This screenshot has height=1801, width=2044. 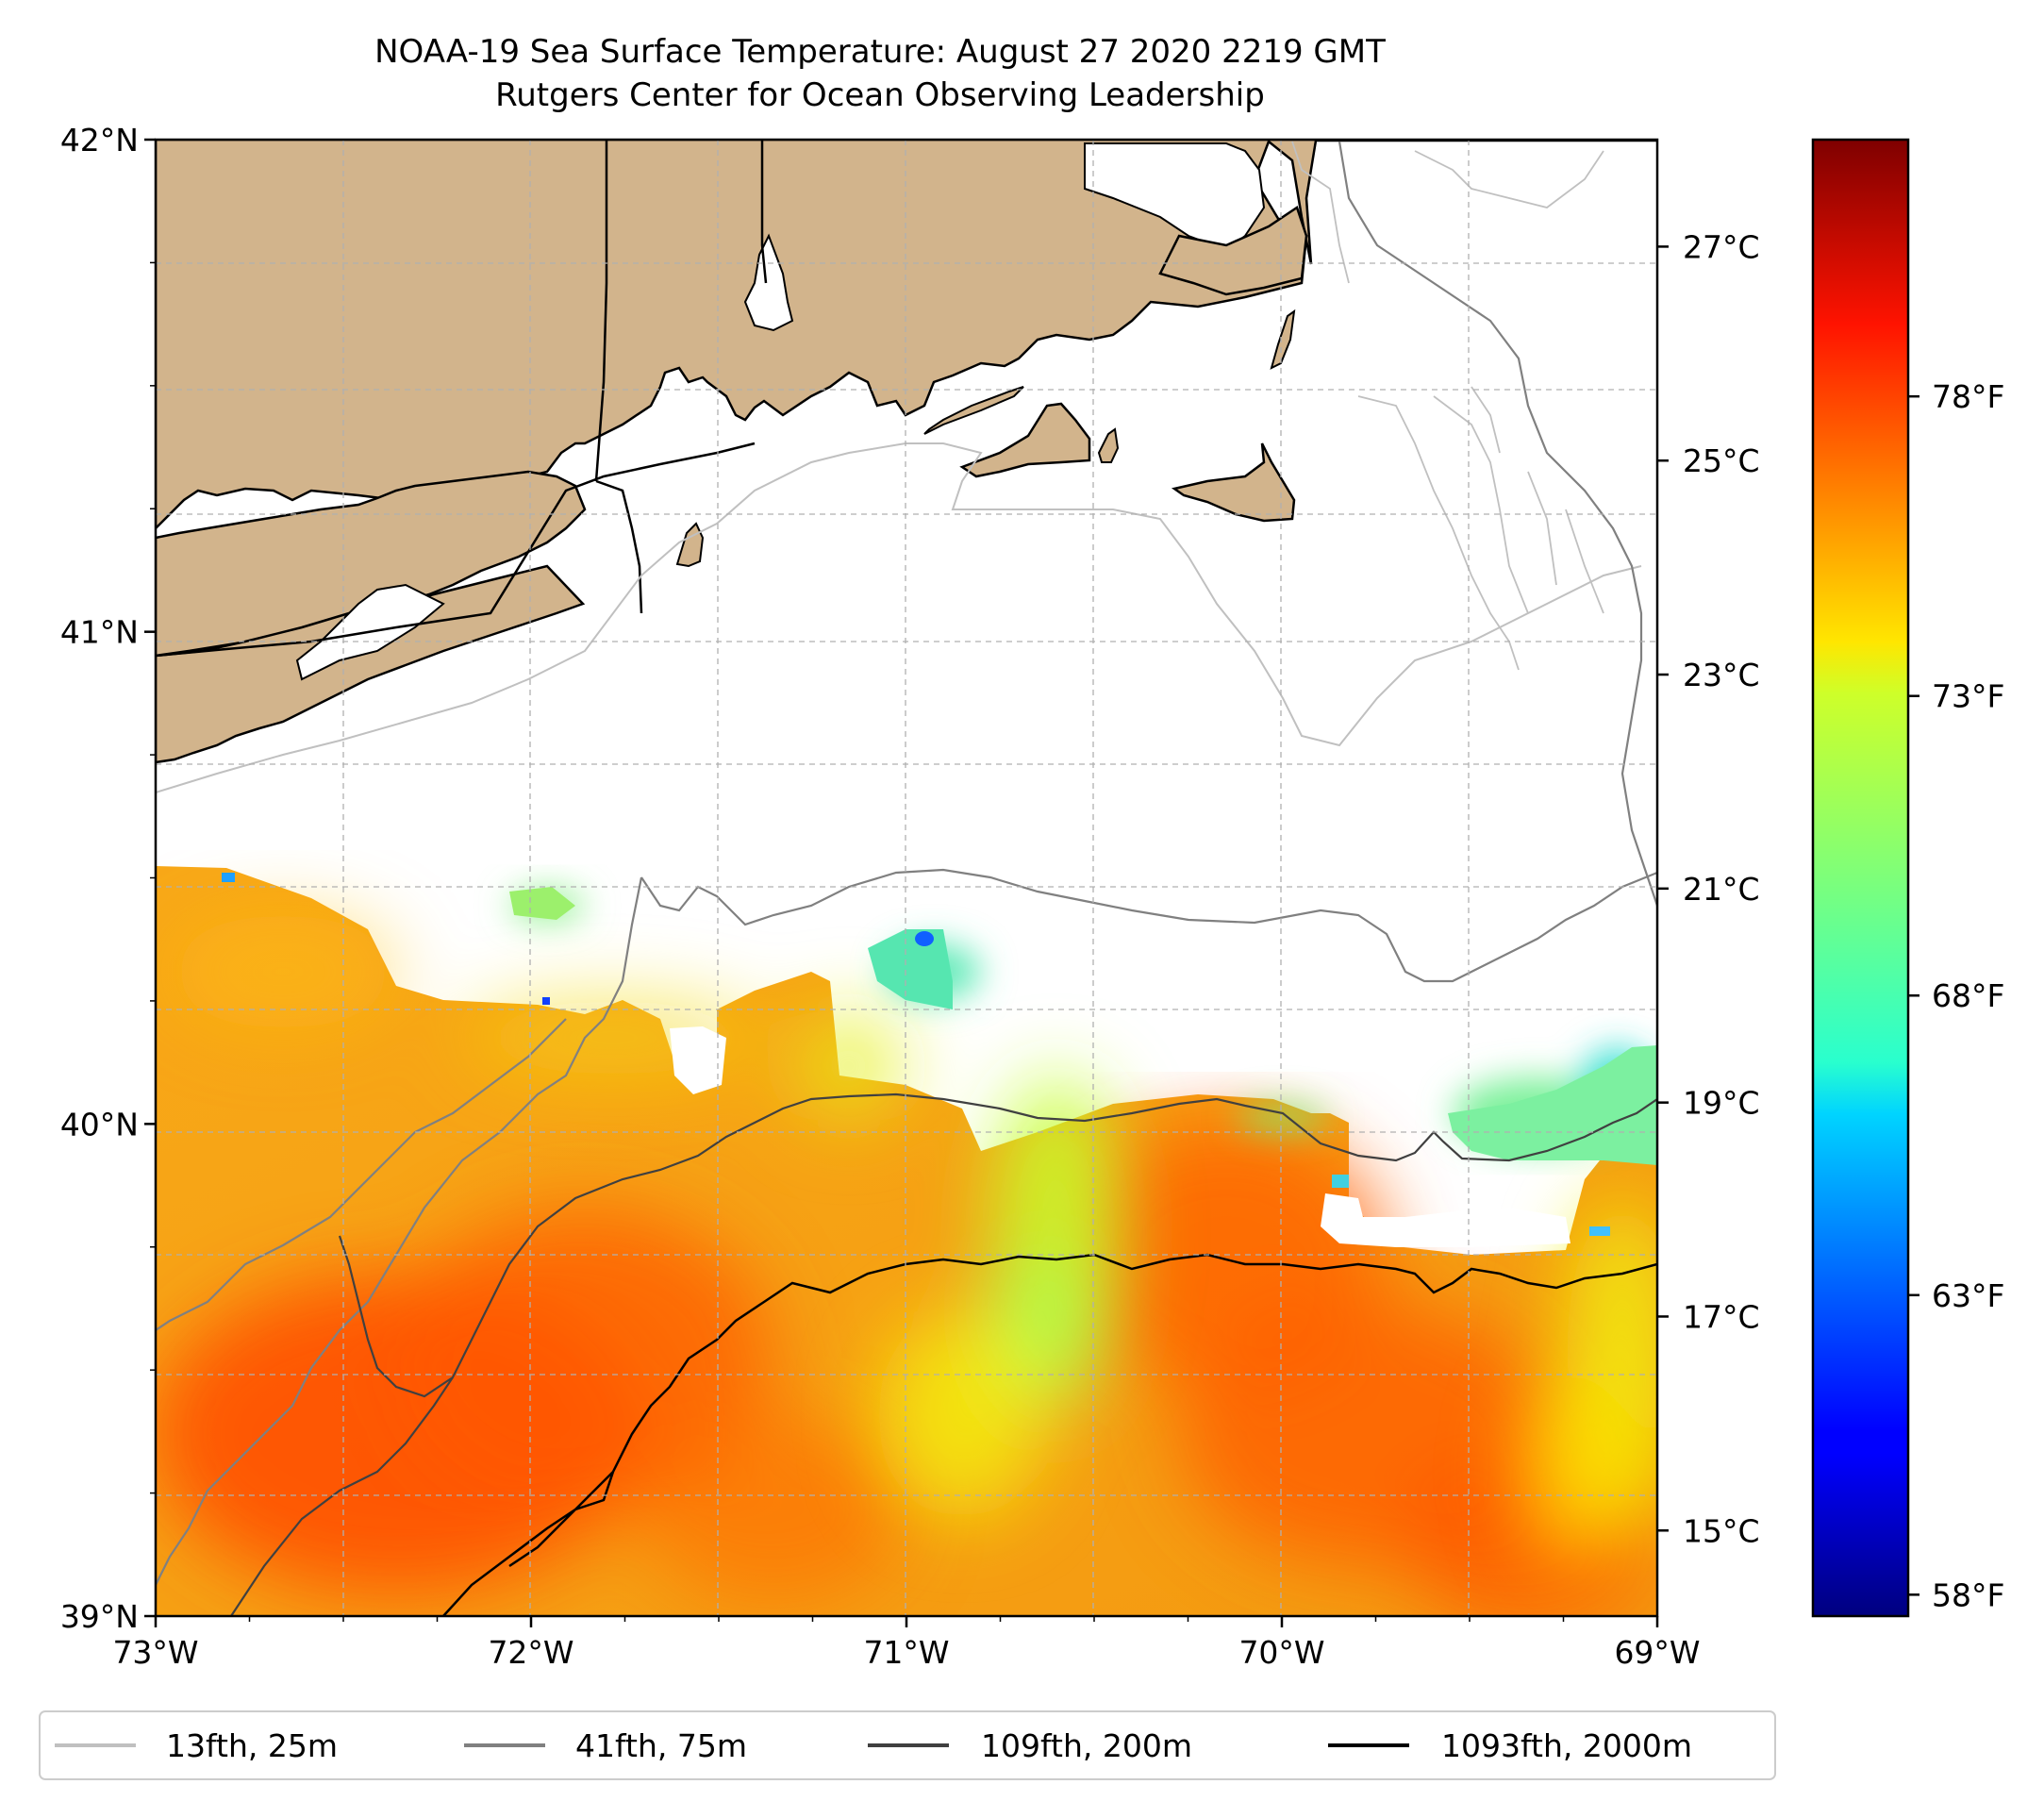 I want to click on colorbar-fahrenheit-label: 73°F, so click(x=1968, y=696).